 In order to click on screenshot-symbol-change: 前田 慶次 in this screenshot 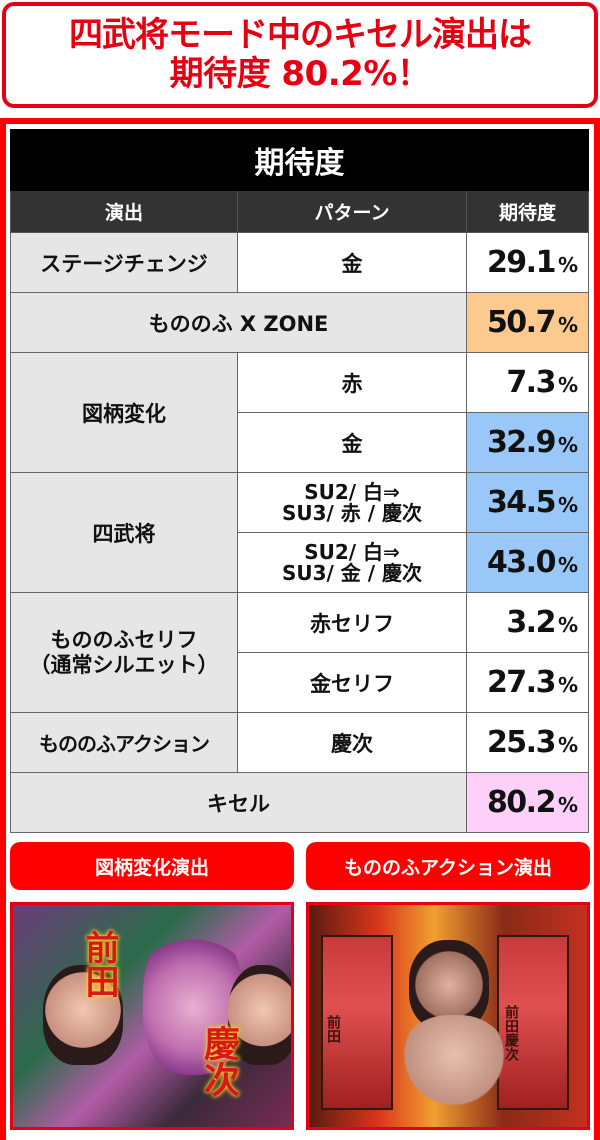, I will do `click(152, 1016)`.